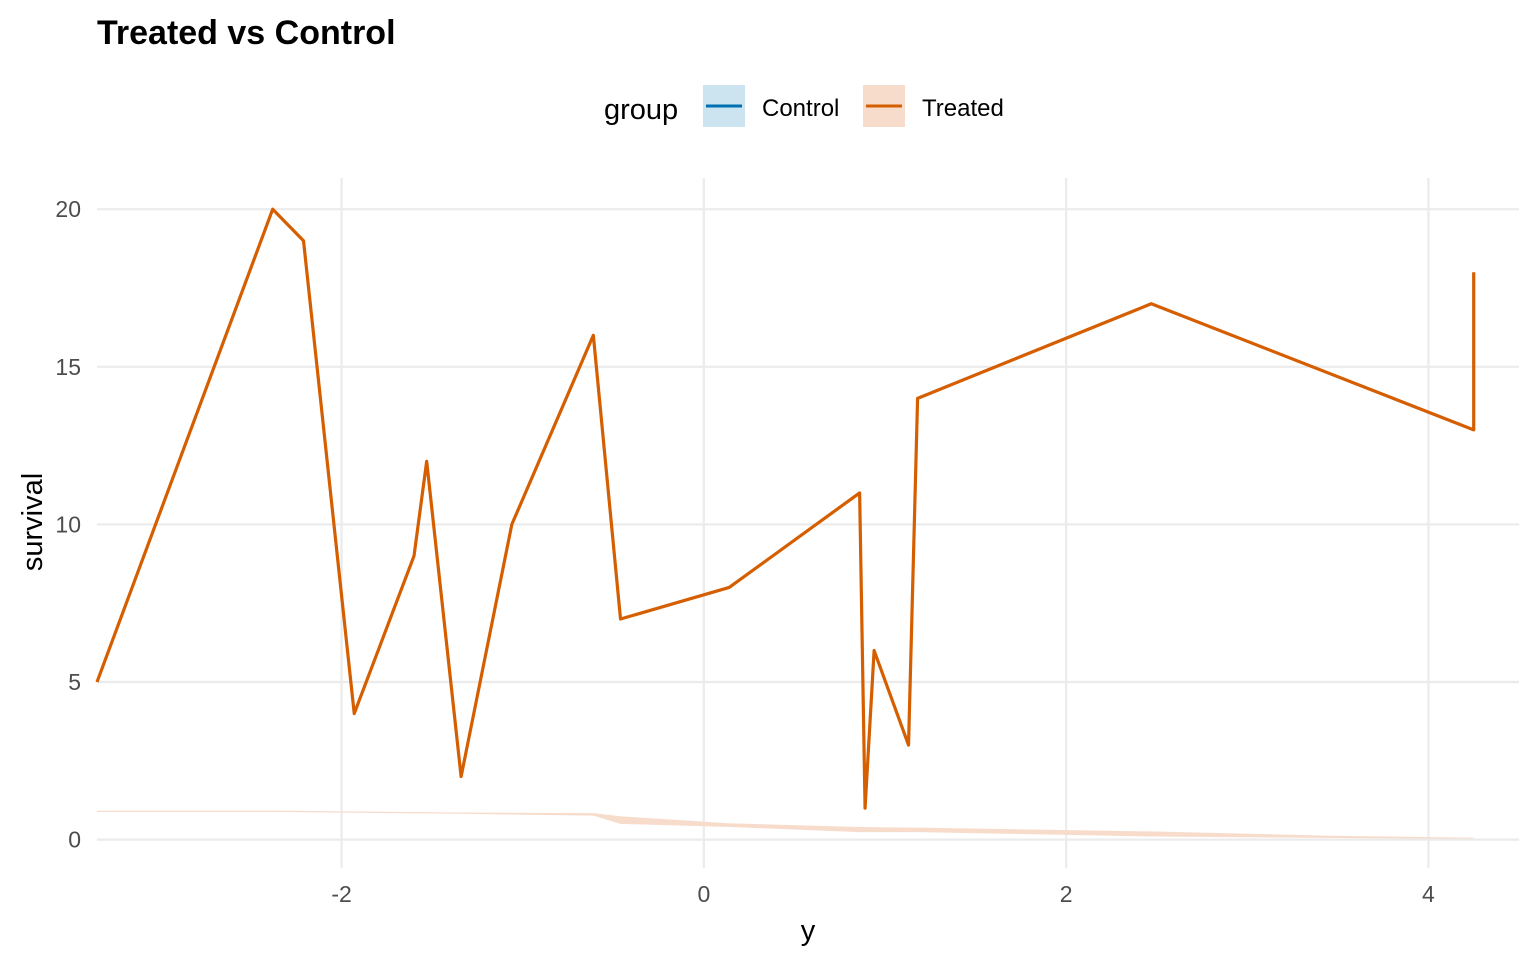 Image resolution: width=1536 pixels, height=960 pixels. I want to click on x-tick-label: 4, so click(1428, 894).